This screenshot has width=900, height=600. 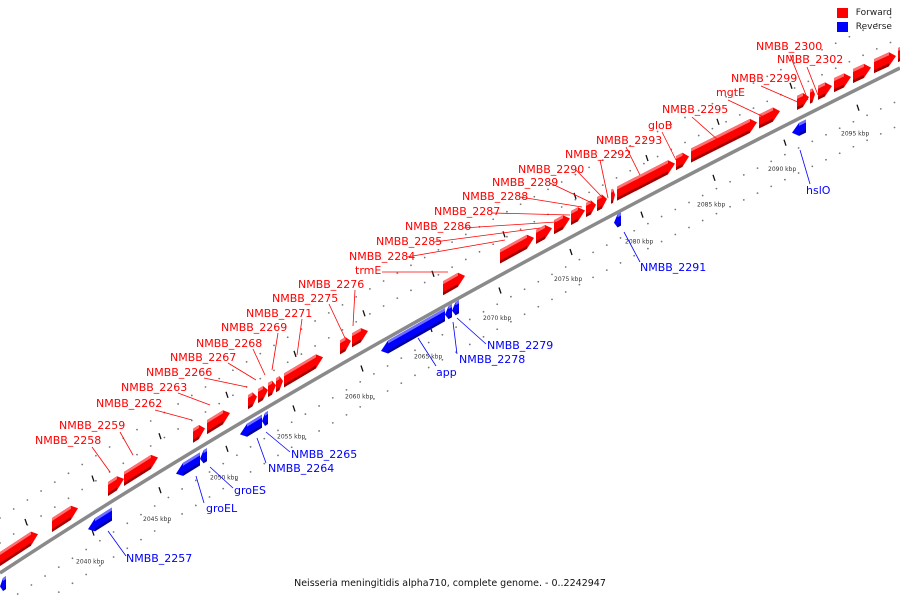 I want to click on forward-gene-label: NMBB_2262, so click(x=129, y=403).